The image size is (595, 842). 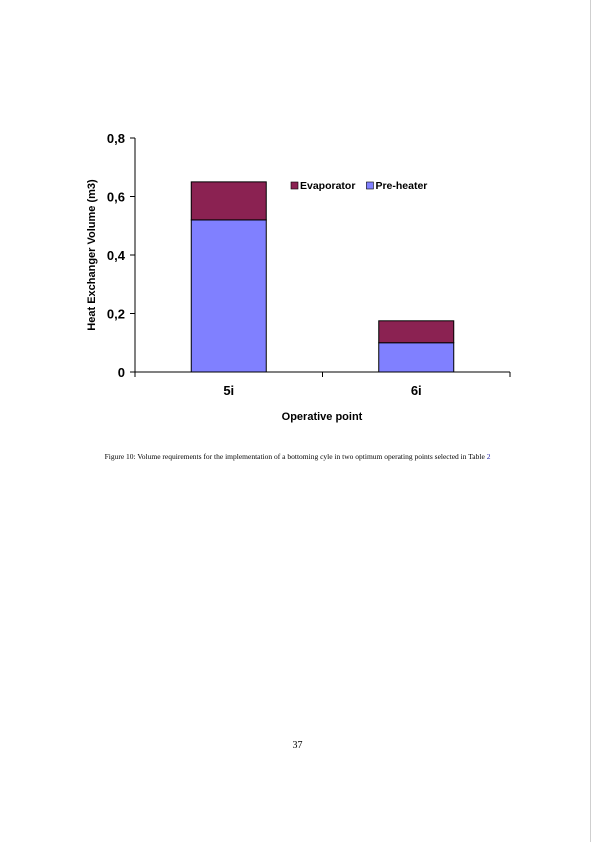 I want to click on x-tick-label-6i: 6i, so click(x=416, y=390).